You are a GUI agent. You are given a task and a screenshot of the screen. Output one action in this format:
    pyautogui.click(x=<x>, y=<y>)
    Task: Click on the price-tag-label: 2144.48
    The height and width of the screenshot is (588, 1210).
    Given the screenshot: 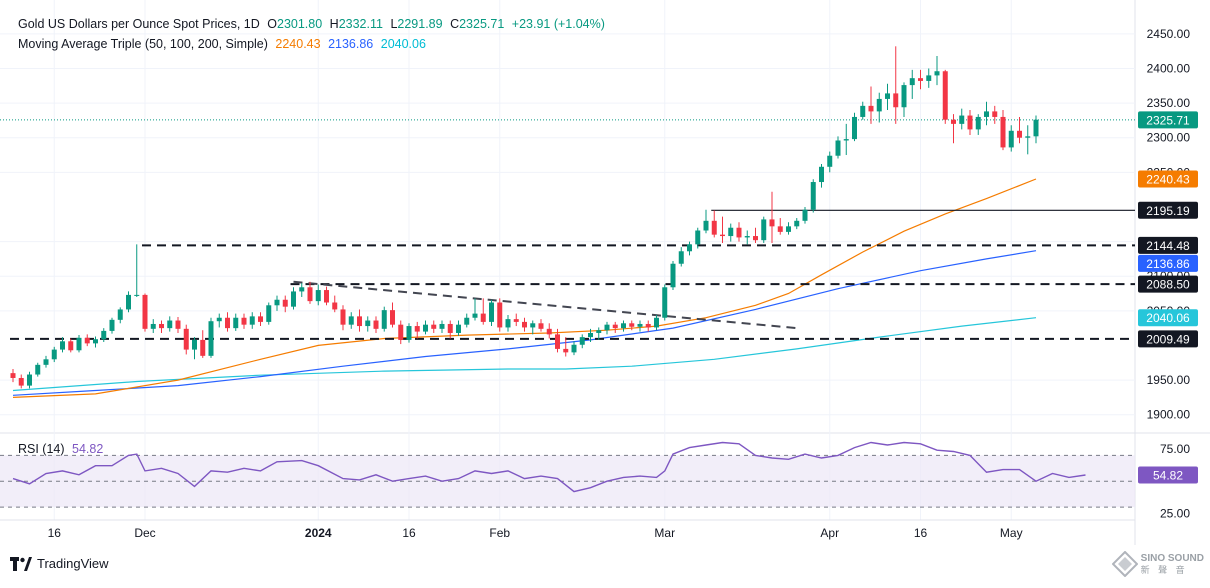 What is the action you would take?
    pyautogui.click(x=1168, y=246)
    